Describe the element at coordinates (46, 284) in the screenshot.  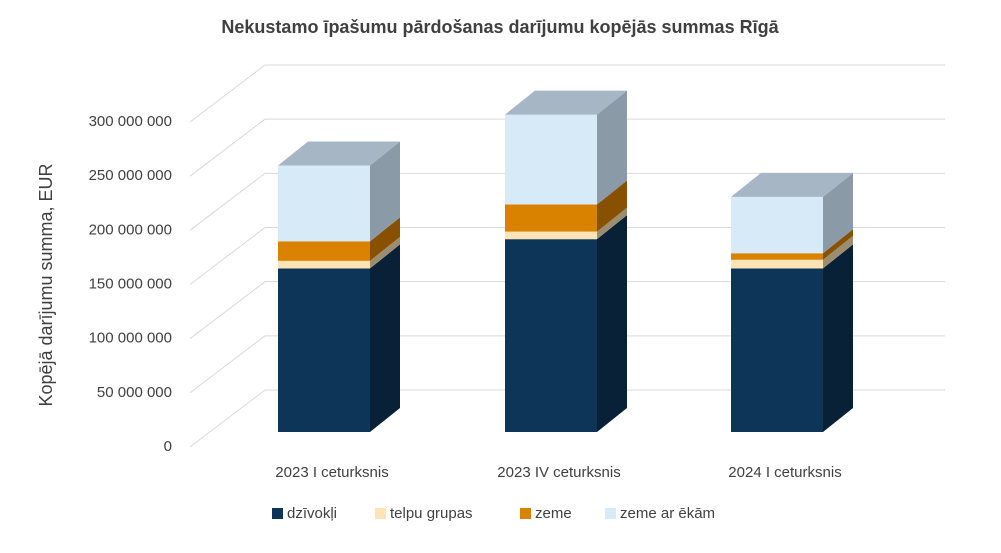
I see `y-axis-label: Kopējā darījumu summa, EUR` at that location.